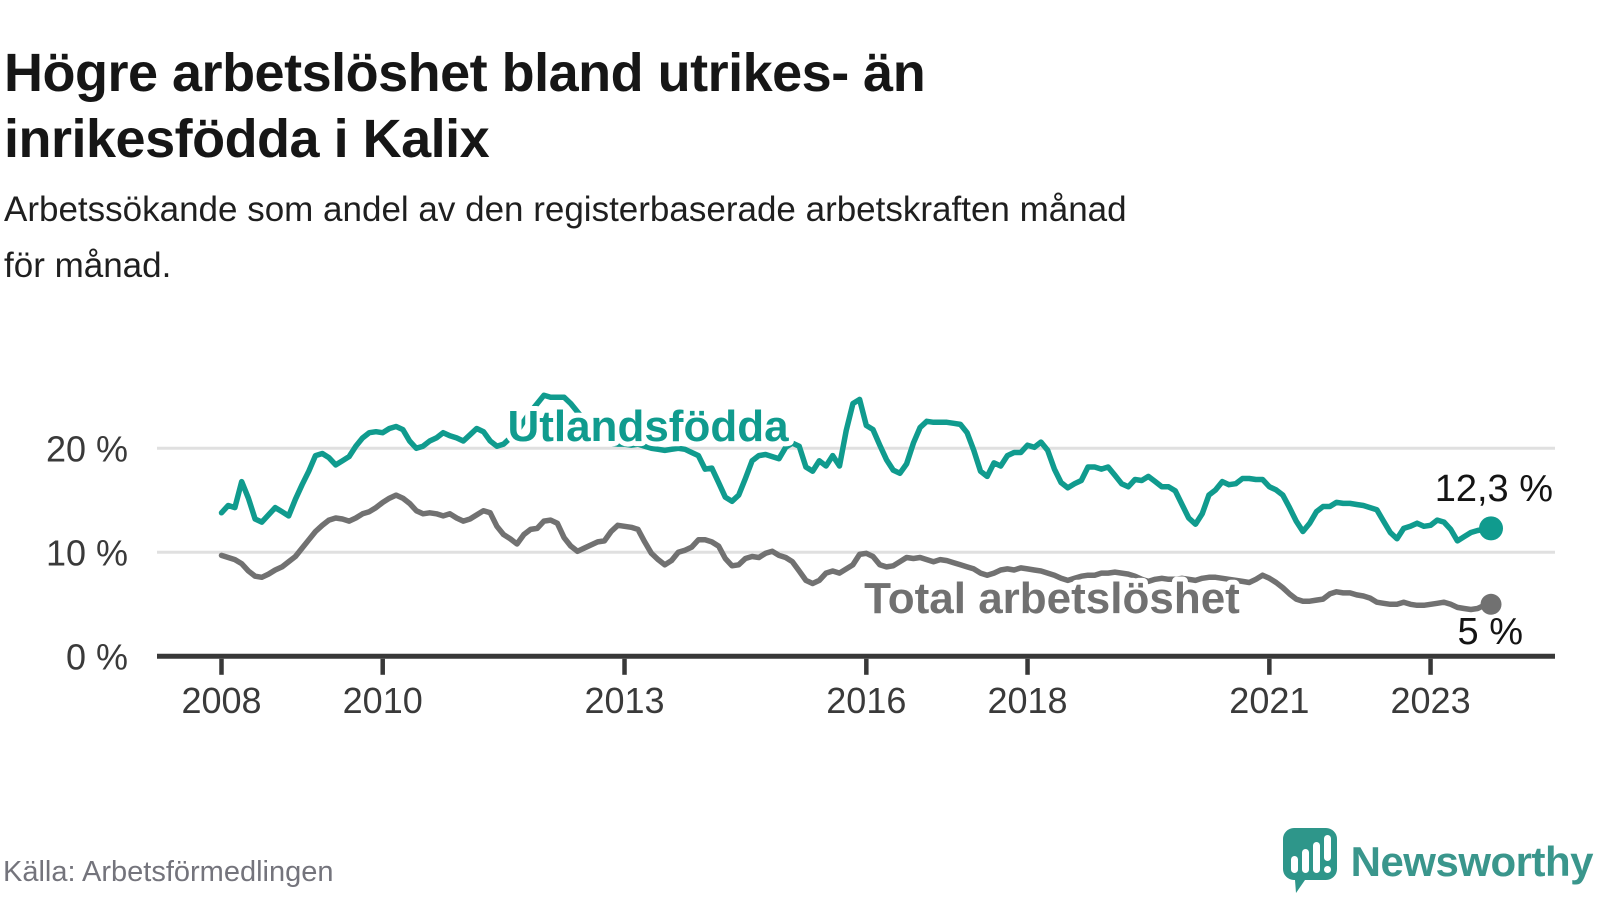 The width and height of the screenshot is (1600, 900). Describe the element at coordinates (97, 656) in the screenshot. I see `y-axis-tick-label: 0 %` at that location.